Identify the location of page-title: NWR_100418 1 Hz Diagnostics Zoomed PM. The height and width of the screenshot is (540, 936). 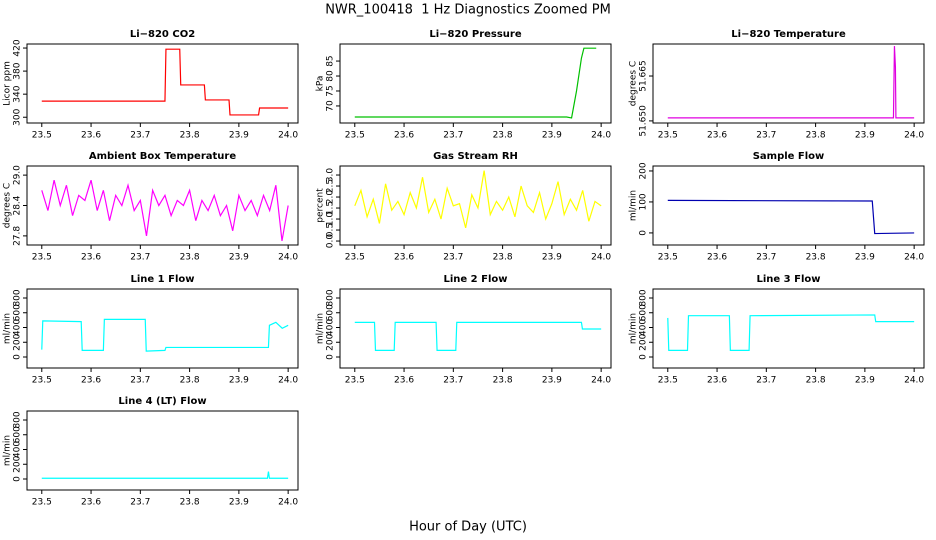
(468, 10).